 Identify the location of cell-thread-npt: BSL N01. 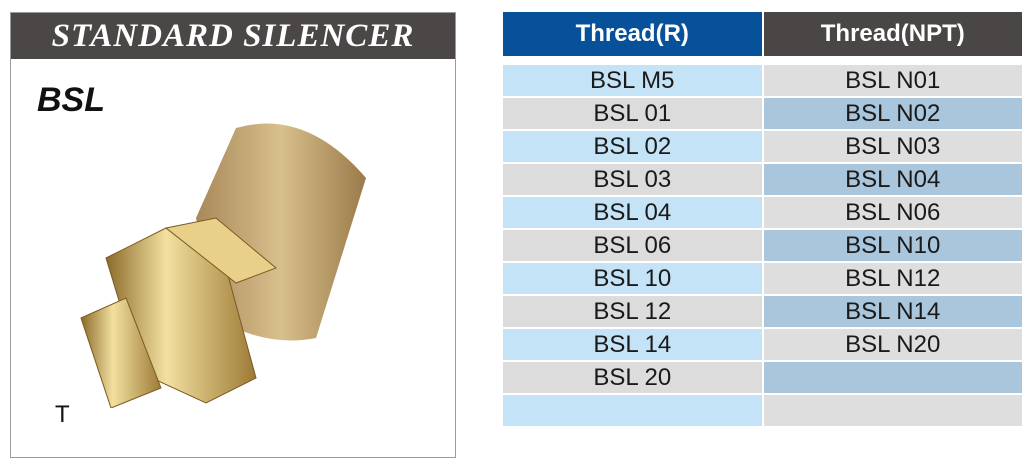
(892, 80).